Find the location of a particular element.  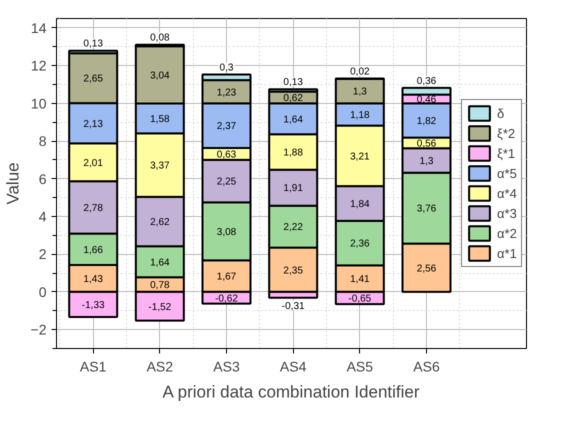

data-label: 1,84 is located at coordinates (360, 204).